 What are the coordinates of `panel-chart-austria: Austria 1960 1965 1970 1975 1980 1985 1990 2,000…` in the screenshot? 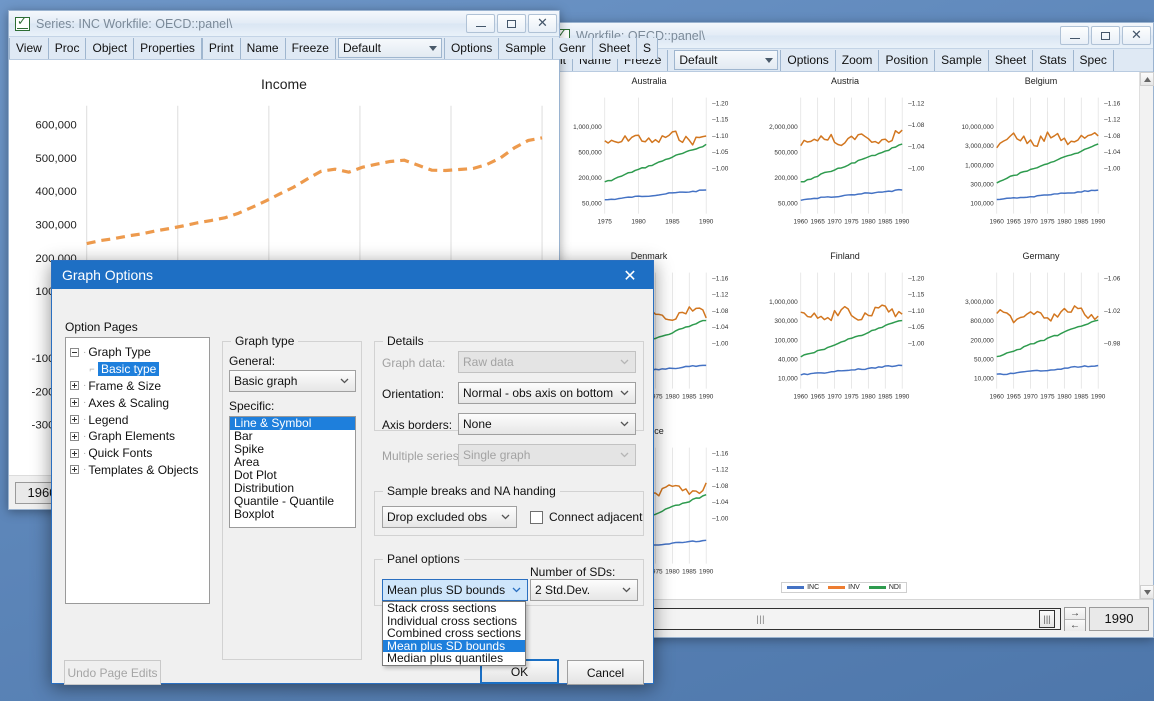 It's located at (845, 161).